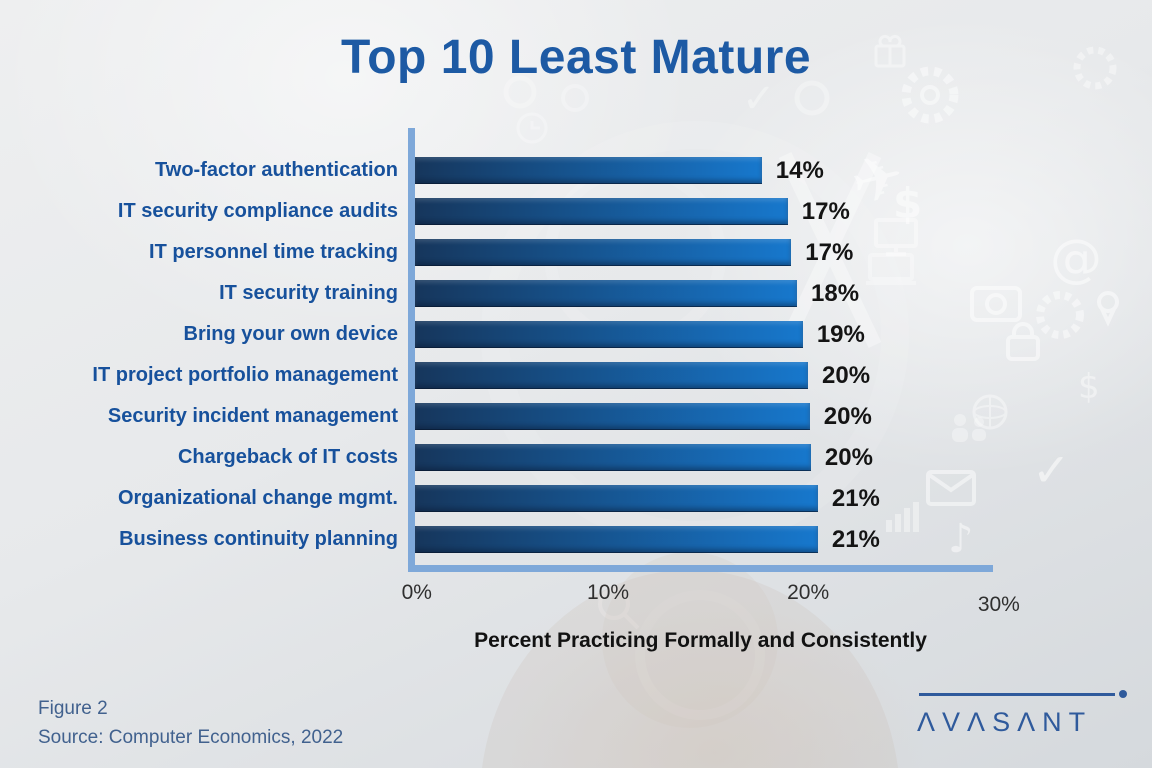 This screenshot has width=1152, height=768. I want to click on chart-row: Chargeback of IT costs 20%, so click(576, 457).